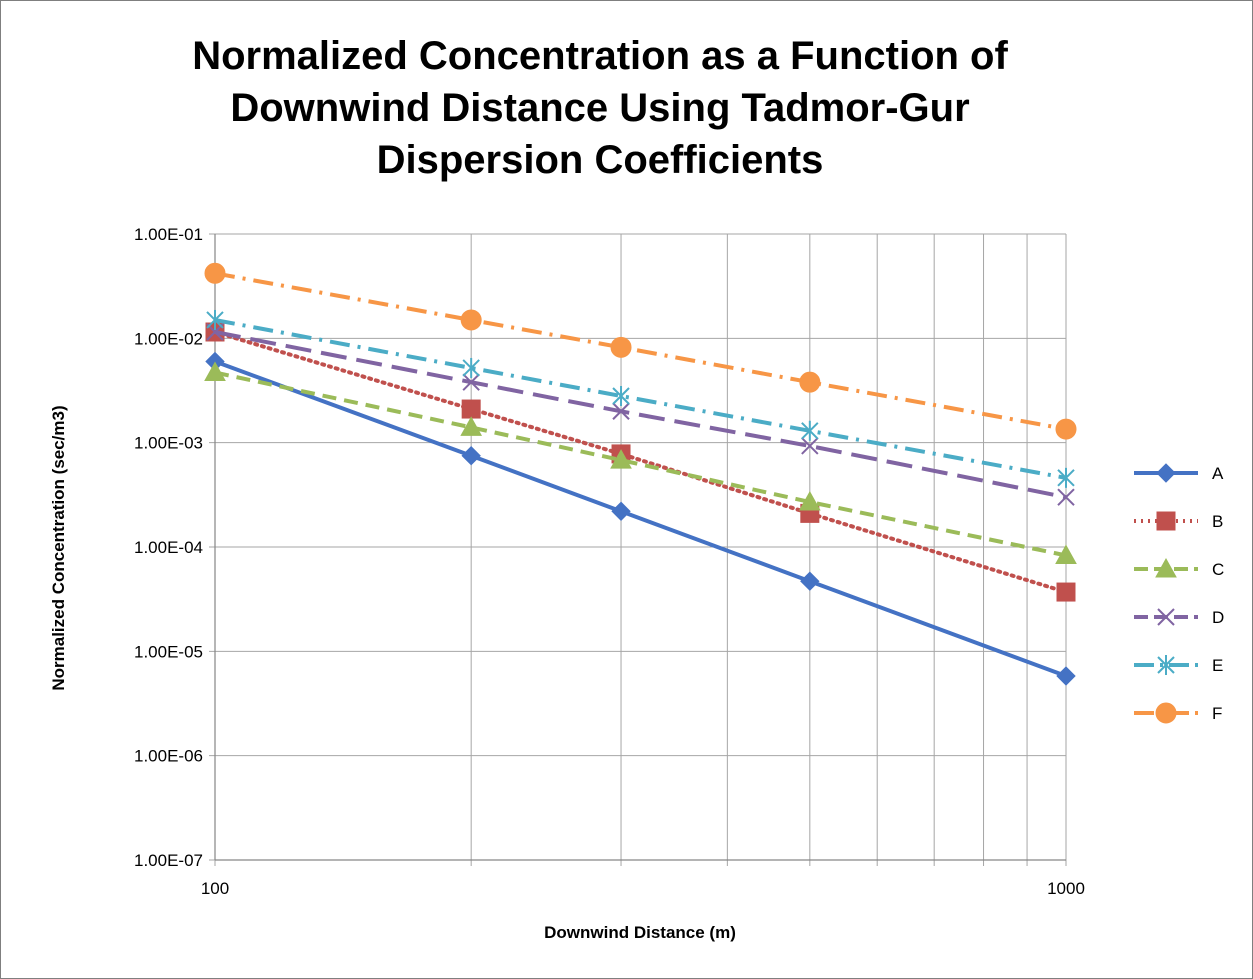 The image size is (1253, 979). What do you see at coordinates (1178, 665) in the screenshot?
I see `legend-item-E: E` at bounding box center [1178, 665].